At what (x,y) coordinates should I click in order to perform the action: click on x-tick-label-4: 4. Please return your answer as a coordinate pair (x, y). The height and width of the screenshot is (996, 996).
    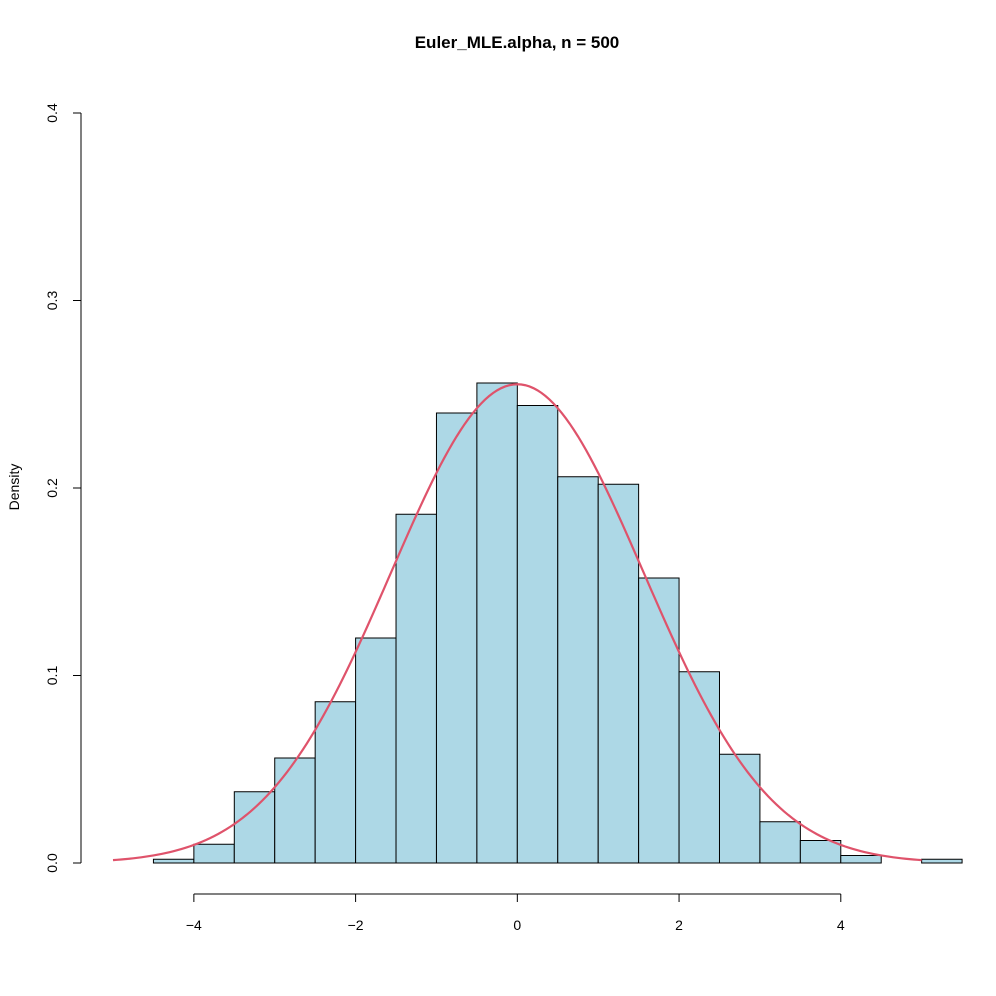
    Looking at the image, I should click on (841, 925).